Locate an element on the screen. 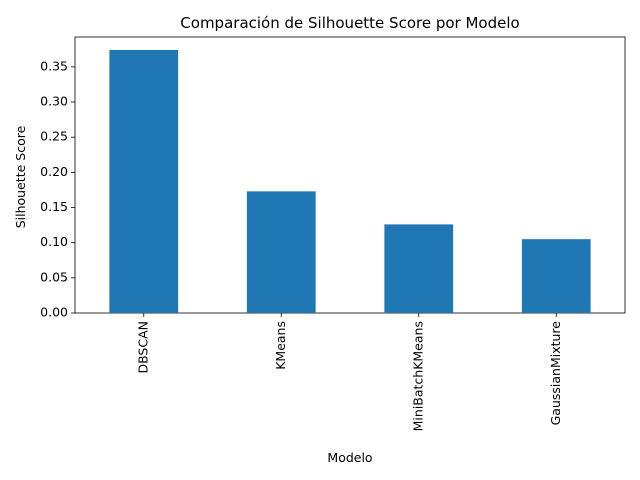  y-tick-label: 0.15 is located at coordinates (54, 206).